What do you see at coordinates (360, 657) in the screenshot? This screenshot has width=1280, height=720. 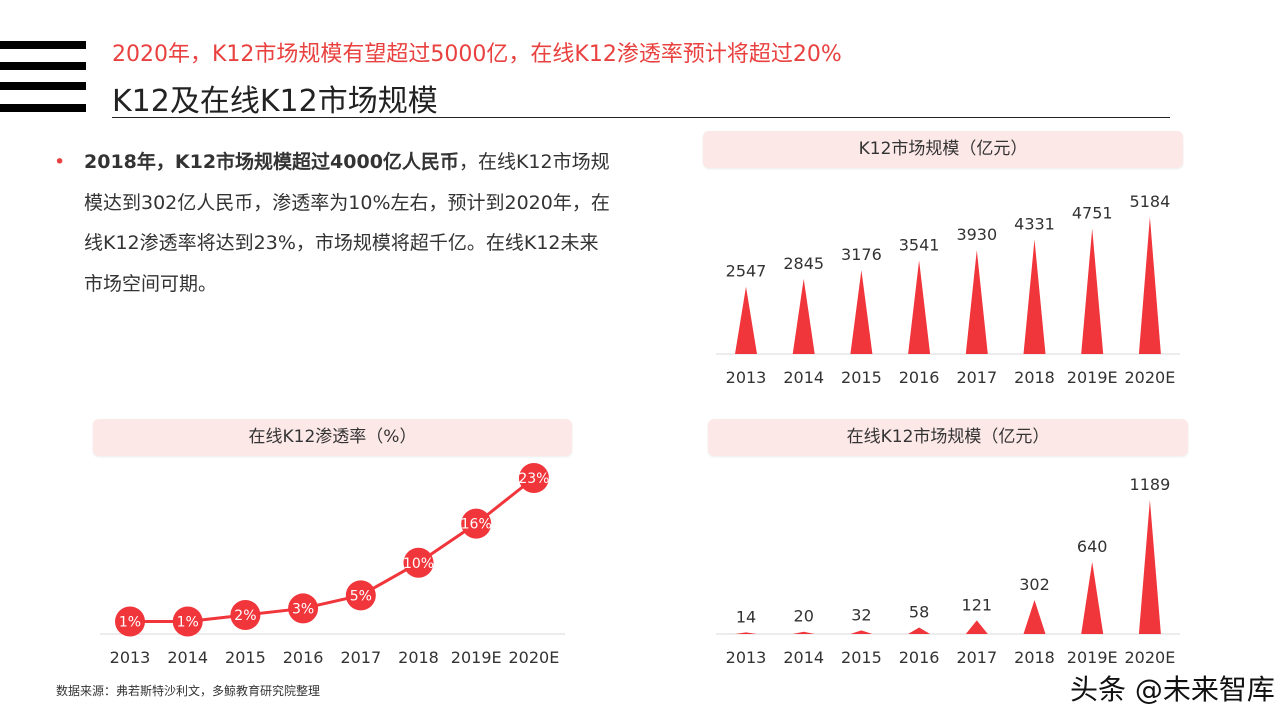 I see `chart2-x-tick: 2017` at bounding box center [360, 657].